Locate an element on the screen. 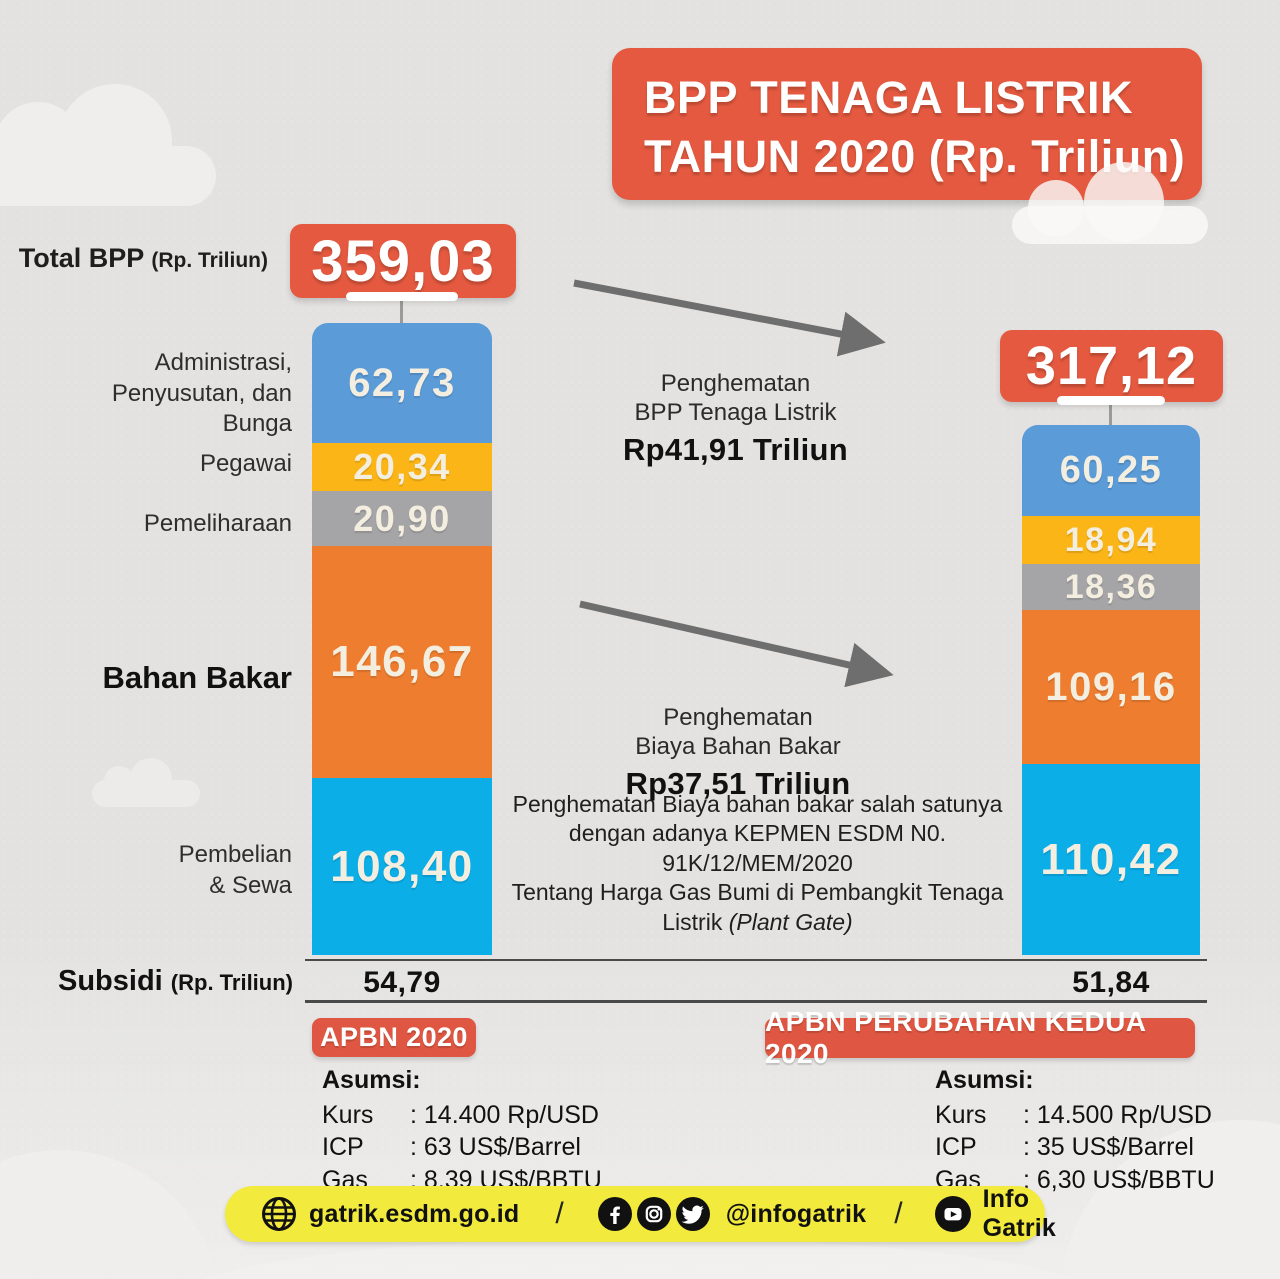 The image size is (1280, 1279). twitter-icon is located at coordinates (692, 1214).